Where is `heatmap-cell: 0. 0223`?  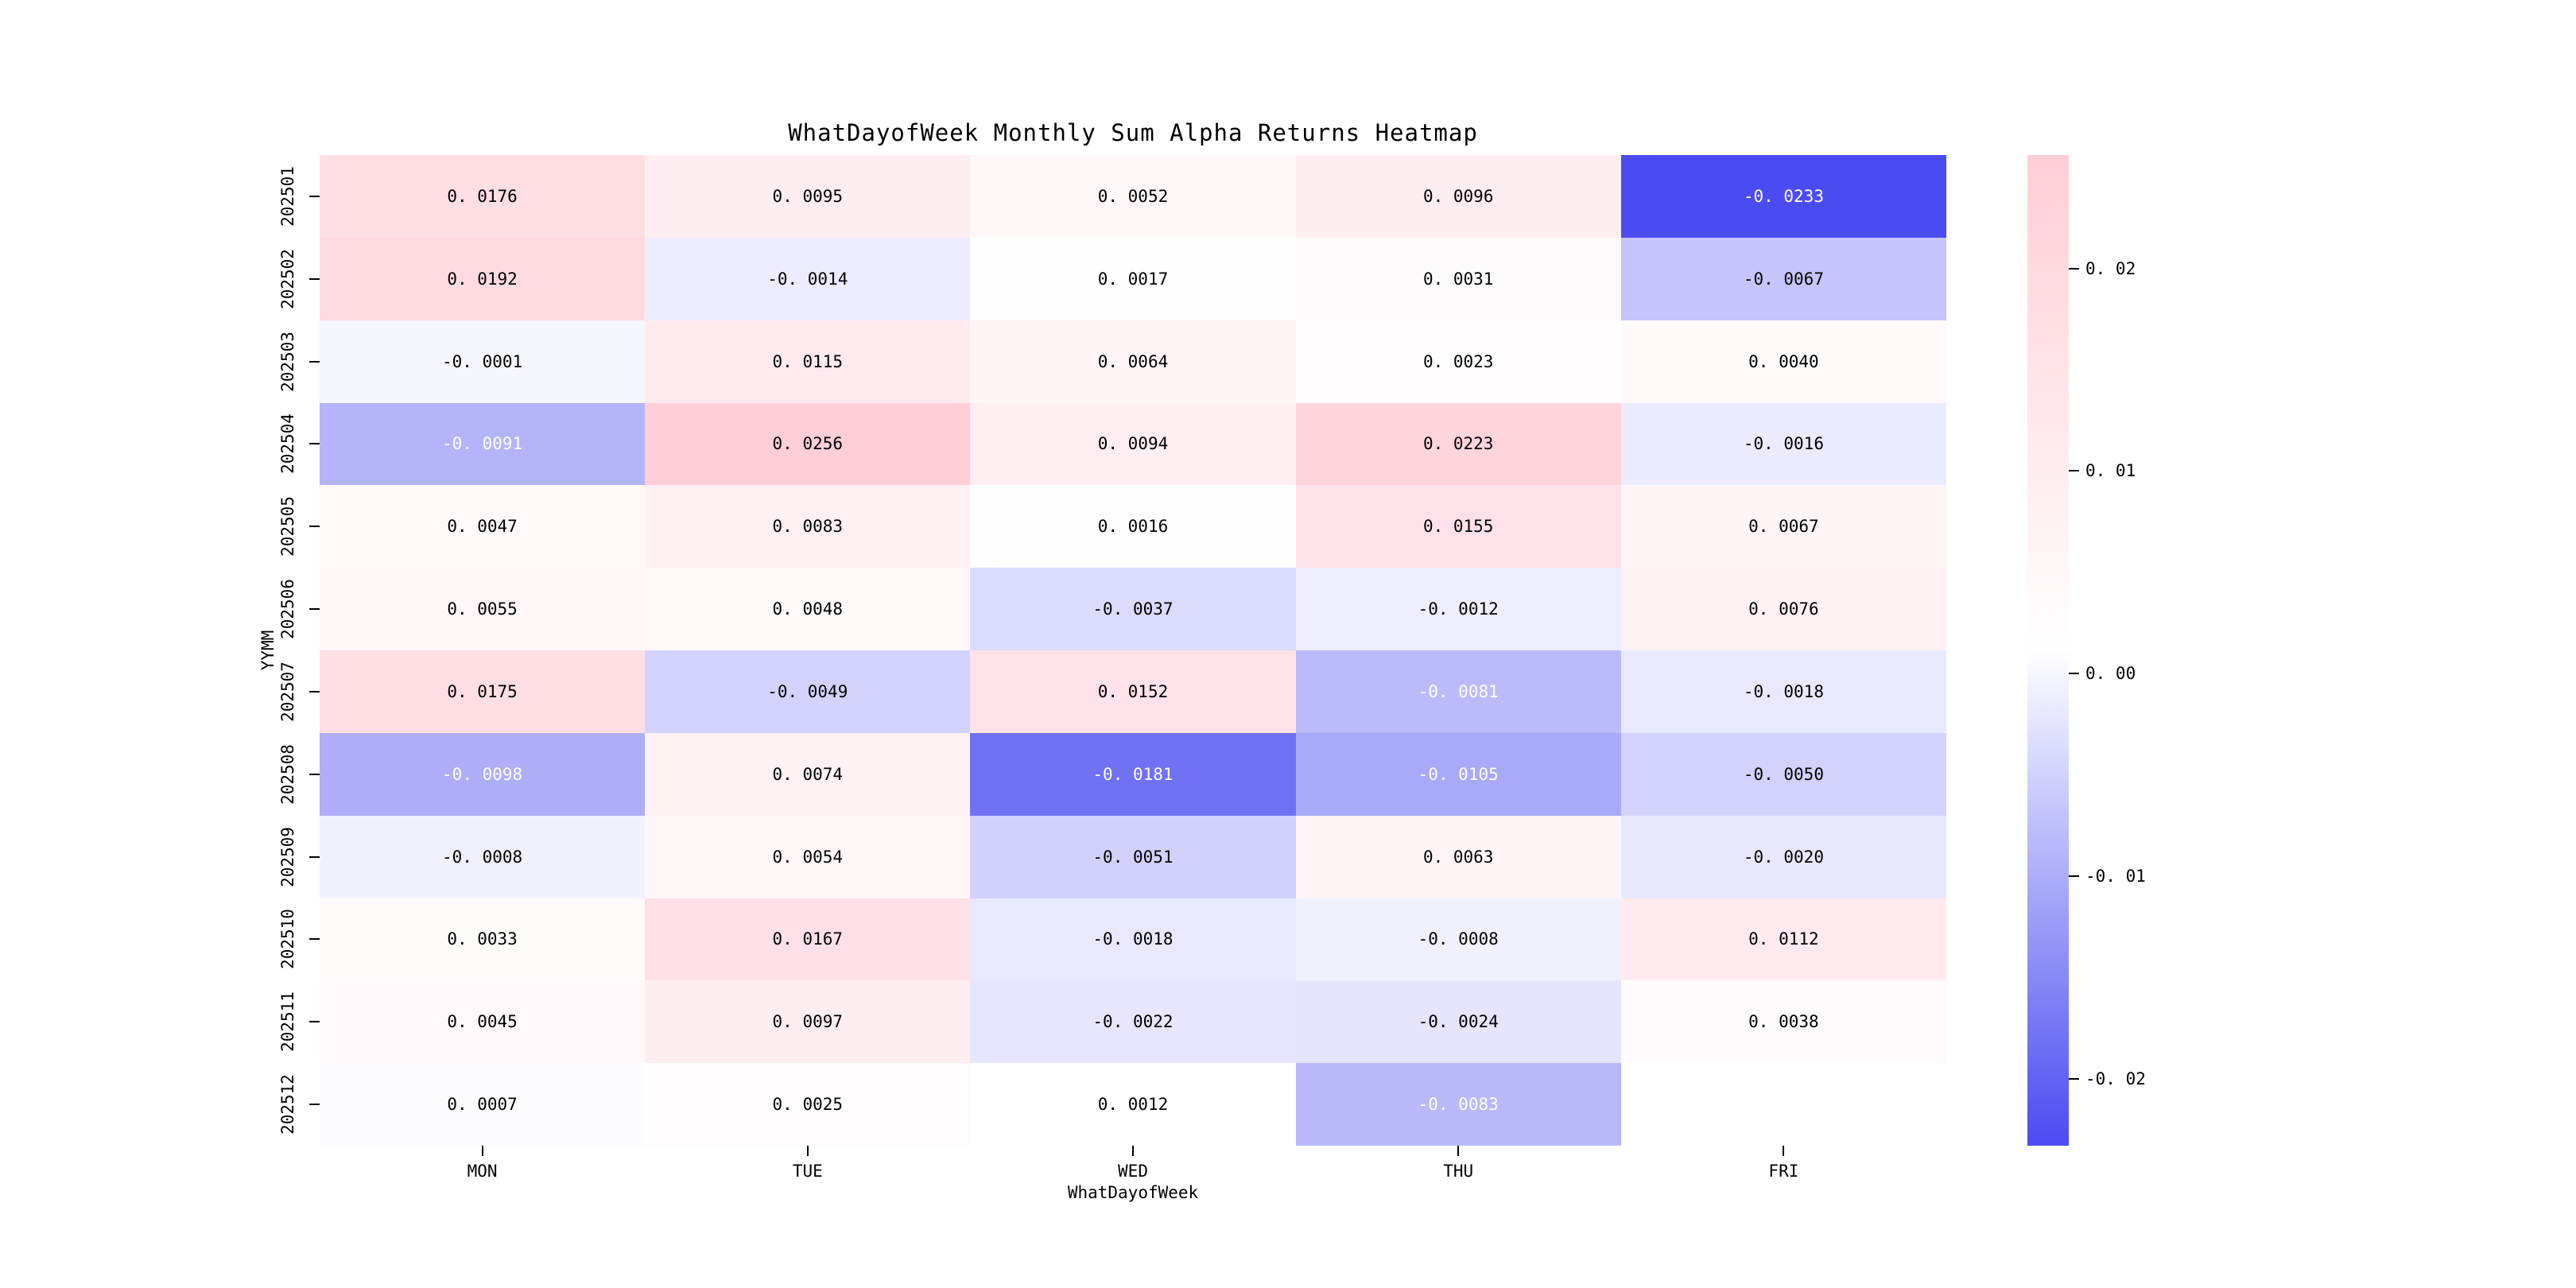
heatmap-cell: 0. 0223 is located at coordinates (1458, 444).